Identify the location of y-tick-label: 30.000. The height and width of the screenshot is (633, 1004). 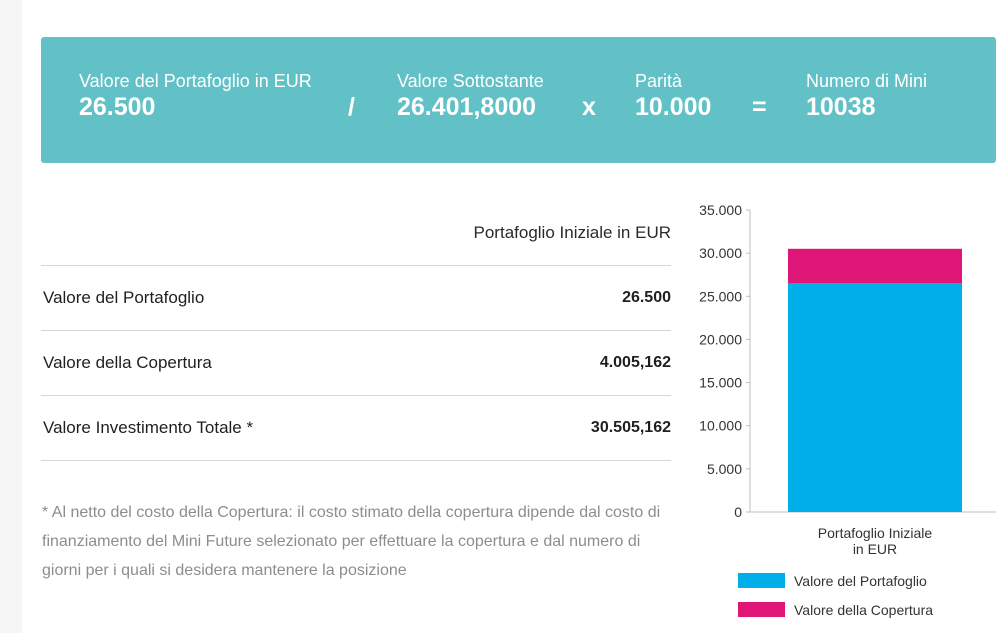
(720, 253).